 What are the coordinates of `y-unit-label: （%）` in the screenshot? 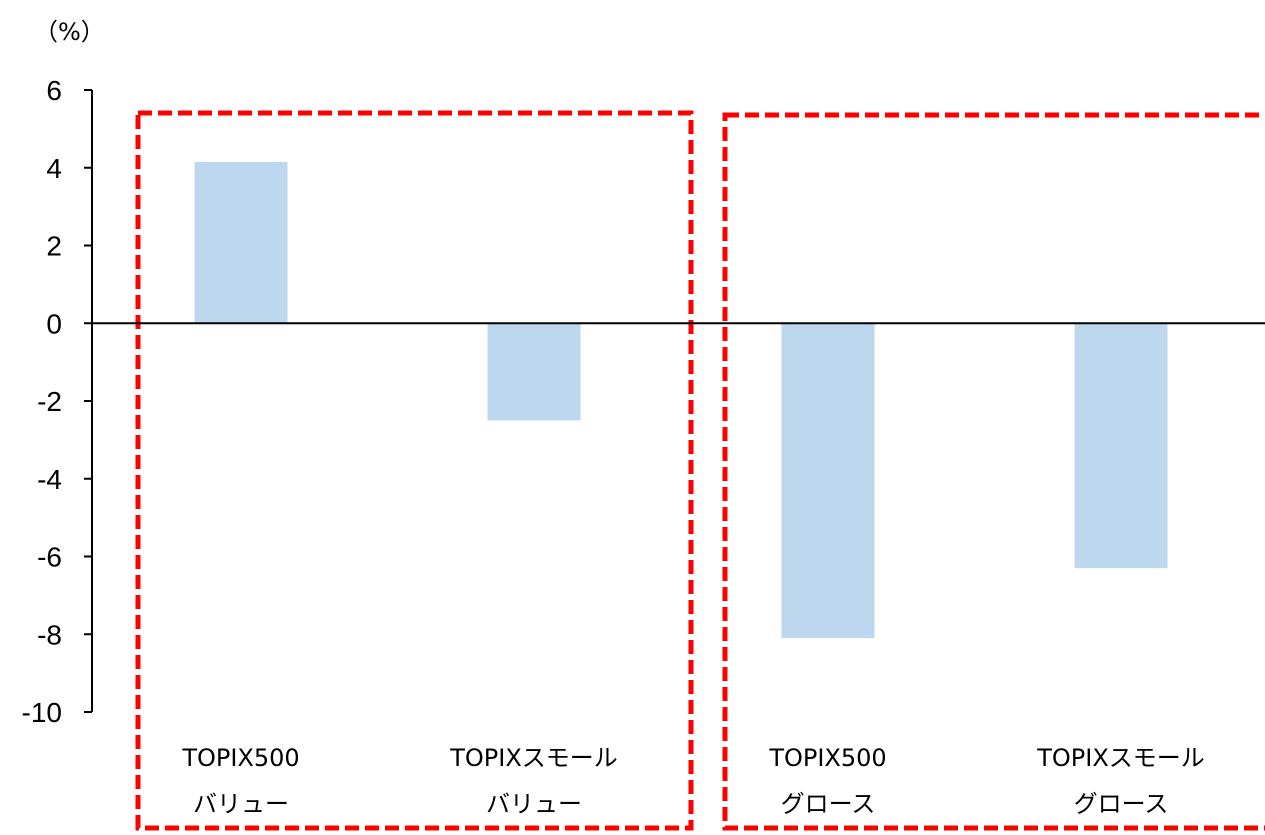 It's located at (69, 32).